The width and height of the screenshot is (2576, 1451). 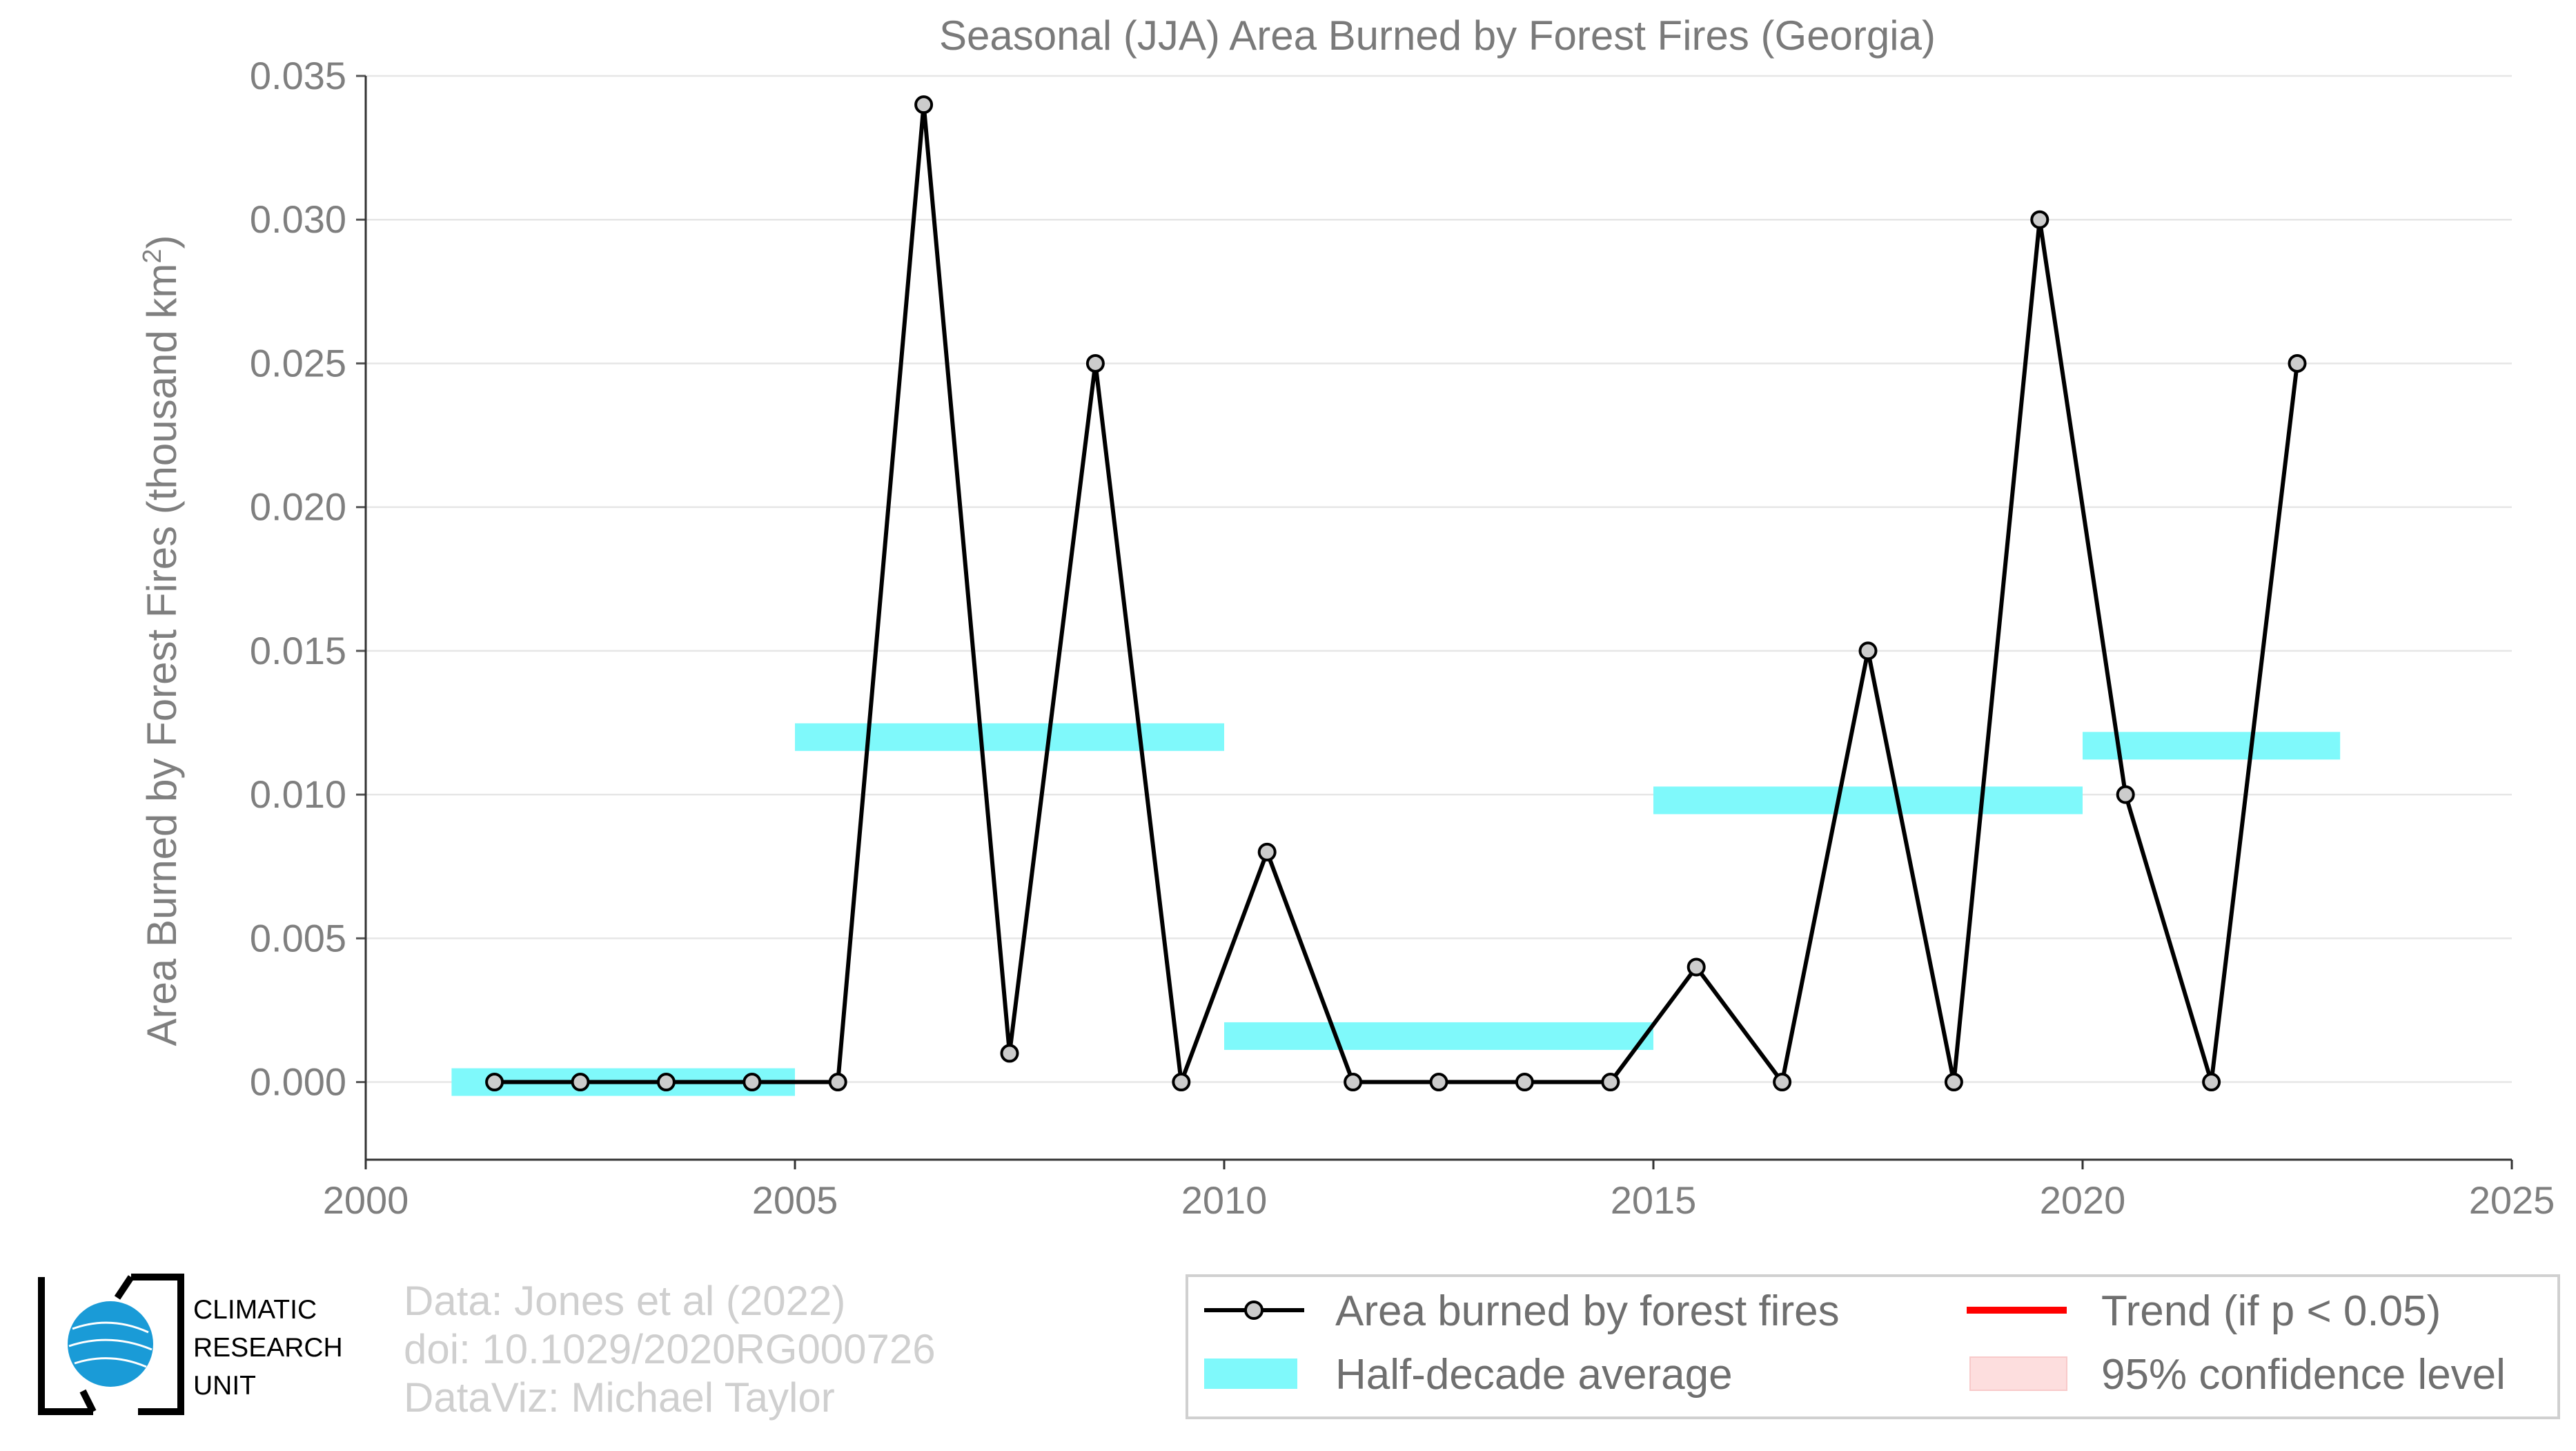 What do you see at coordinates (1534, 1375) in the screenshot?
I see `legend-label-average: Half-decade average` at bounding box center [1534, 1375].